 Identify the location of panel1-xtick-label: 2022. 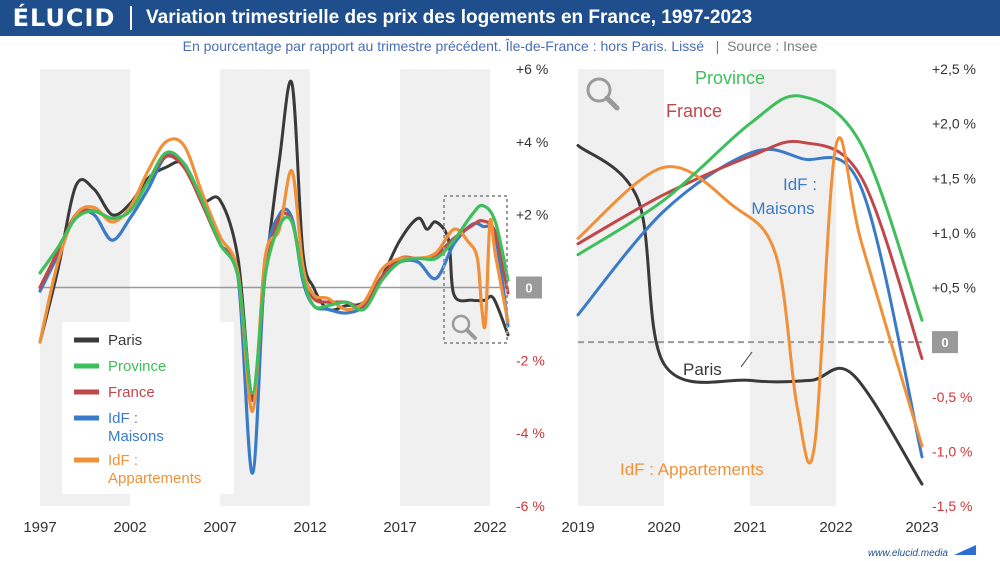
(489, 527).